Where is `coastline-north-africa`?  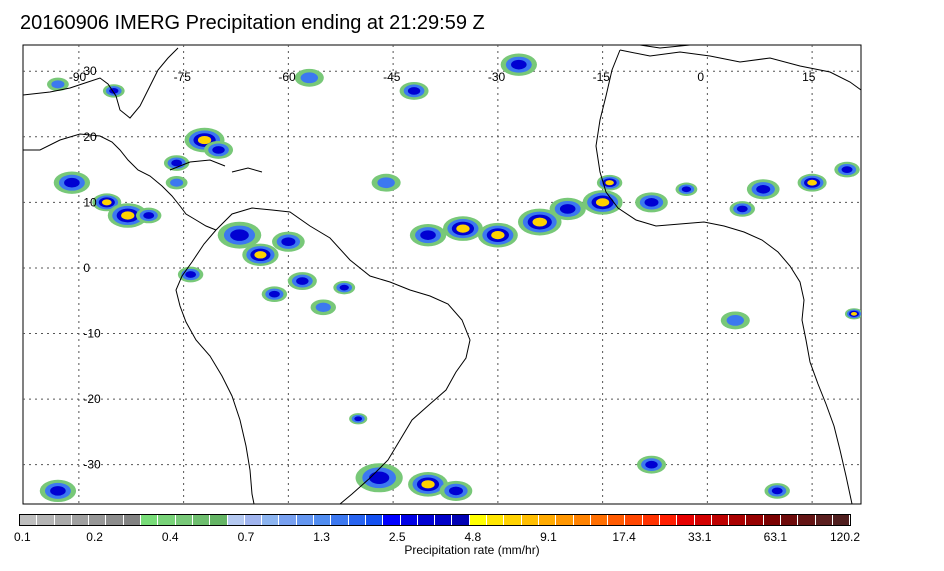 coastline-north-africa is located at coordinates (740, 70).